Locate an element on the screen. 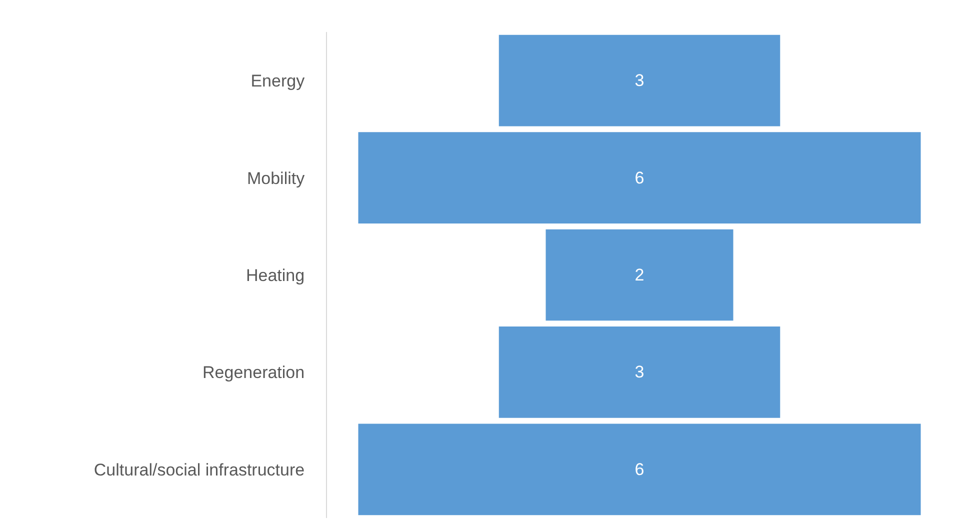 The height and width of the screenshot is (528, 955). category-label: Energy is located at coordinates (278, 81).